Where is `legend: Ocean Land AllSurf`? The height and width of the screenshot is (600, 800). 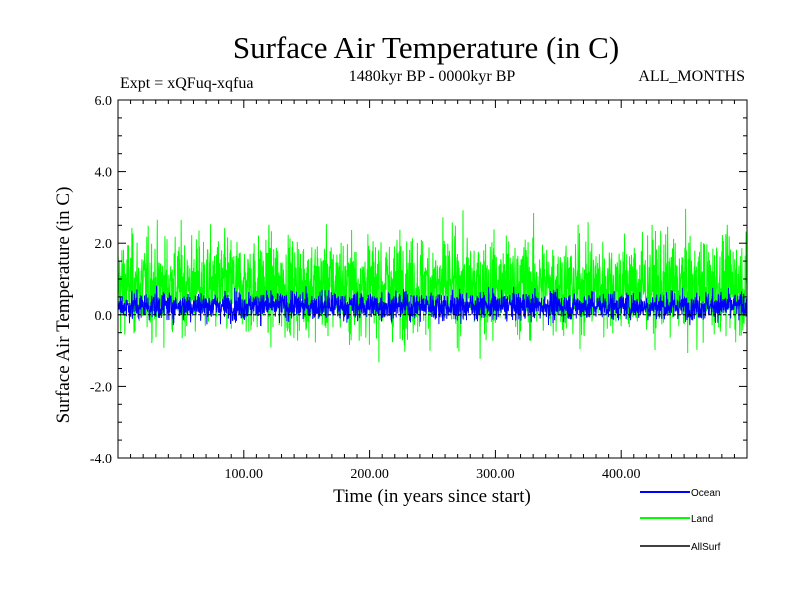 legend: Ocean Land AllSurf is located at coordinates (680, 520).